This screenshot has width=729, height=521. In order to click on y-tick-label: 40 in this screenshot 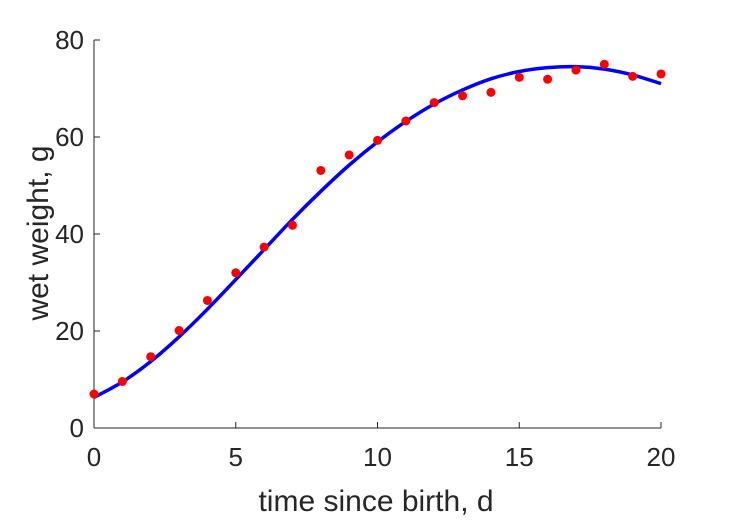, I will do `click(69, 234)`.